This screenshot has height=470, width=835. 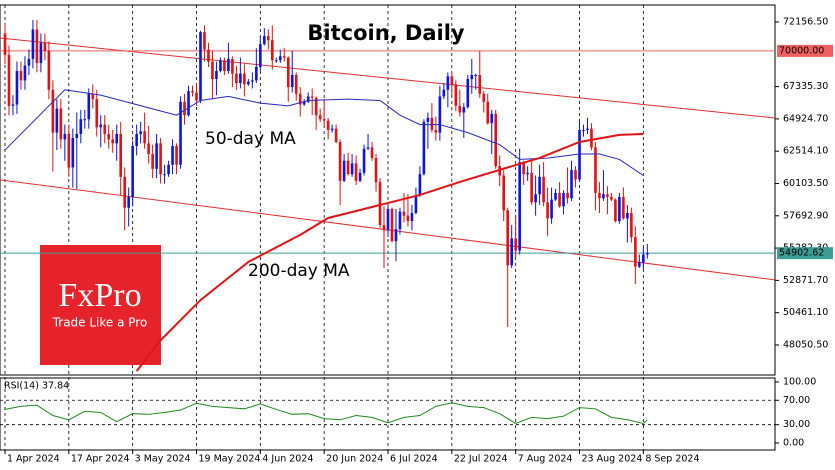 I want to click on level-label: 70000.00, so click(x=801, y=50).